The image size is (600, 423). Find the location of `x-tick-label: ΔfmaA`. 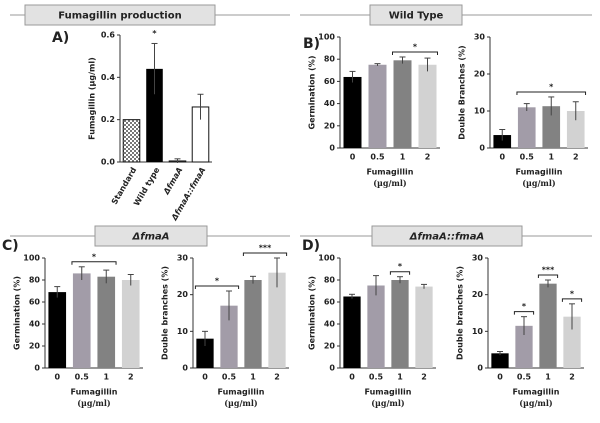

x-tick-label: ΔfmaA is located at coordinates (172, 181).